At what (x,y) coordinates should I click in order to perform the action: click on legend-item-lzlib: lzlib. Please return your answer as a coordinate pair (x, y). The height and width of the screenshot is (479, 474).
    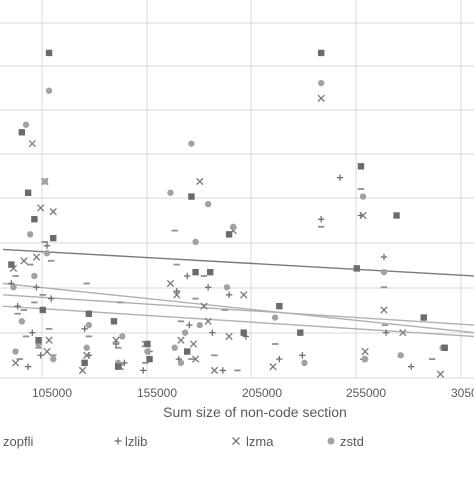
    Looking at the image, I should click on (130, 441).